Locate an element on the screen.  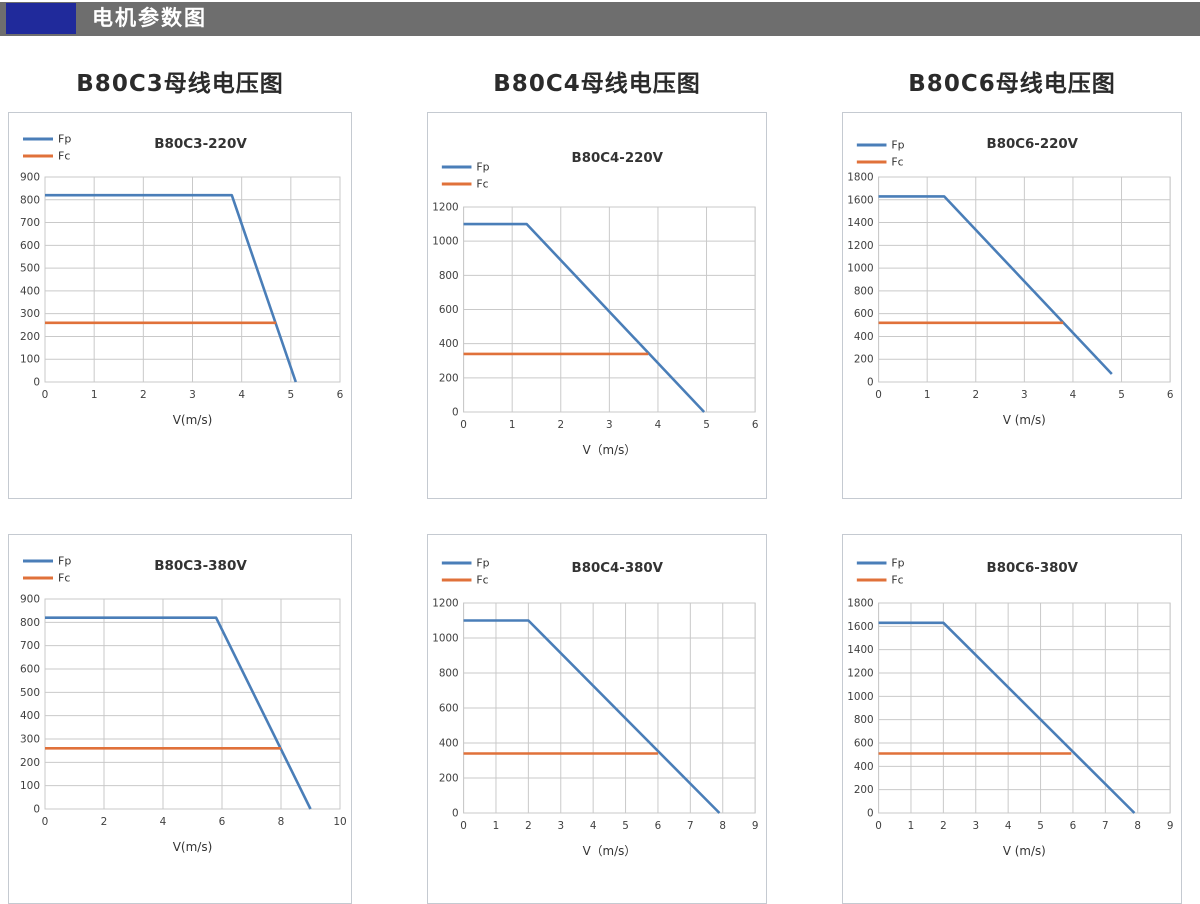
svg-text: V(m/s) is located at coordinates (193, 420).